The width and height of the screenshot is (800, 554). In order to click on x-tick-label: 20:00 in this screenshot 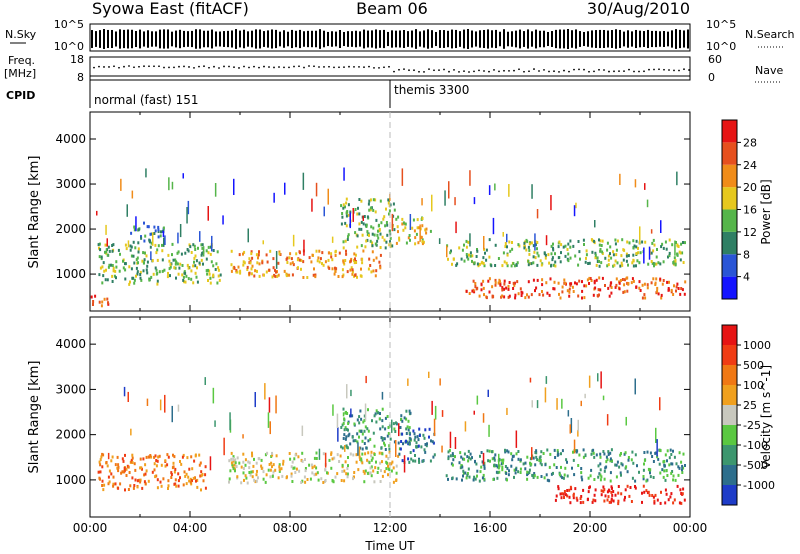, I will do `click(590, 528)`.